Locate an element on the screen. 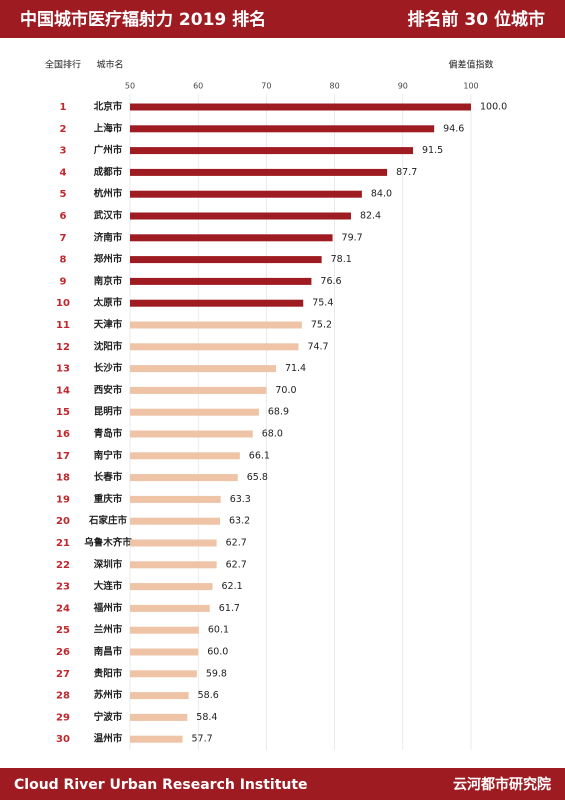 The height and width of the screenshot is (800, 565). value-label: 59.8 is located at coordinates (216, 673).